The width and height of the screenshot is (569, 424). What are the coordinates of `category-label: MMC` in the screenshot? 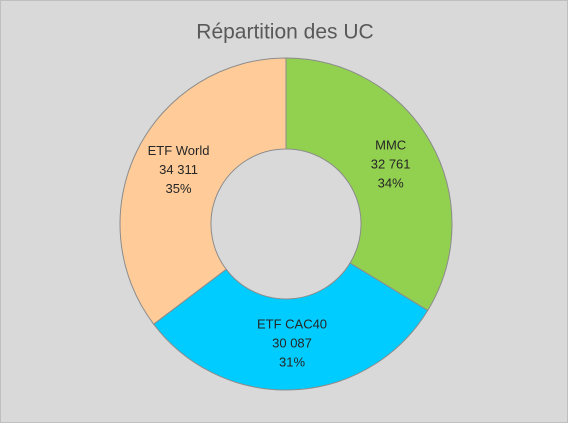 It's located at (390, 145).